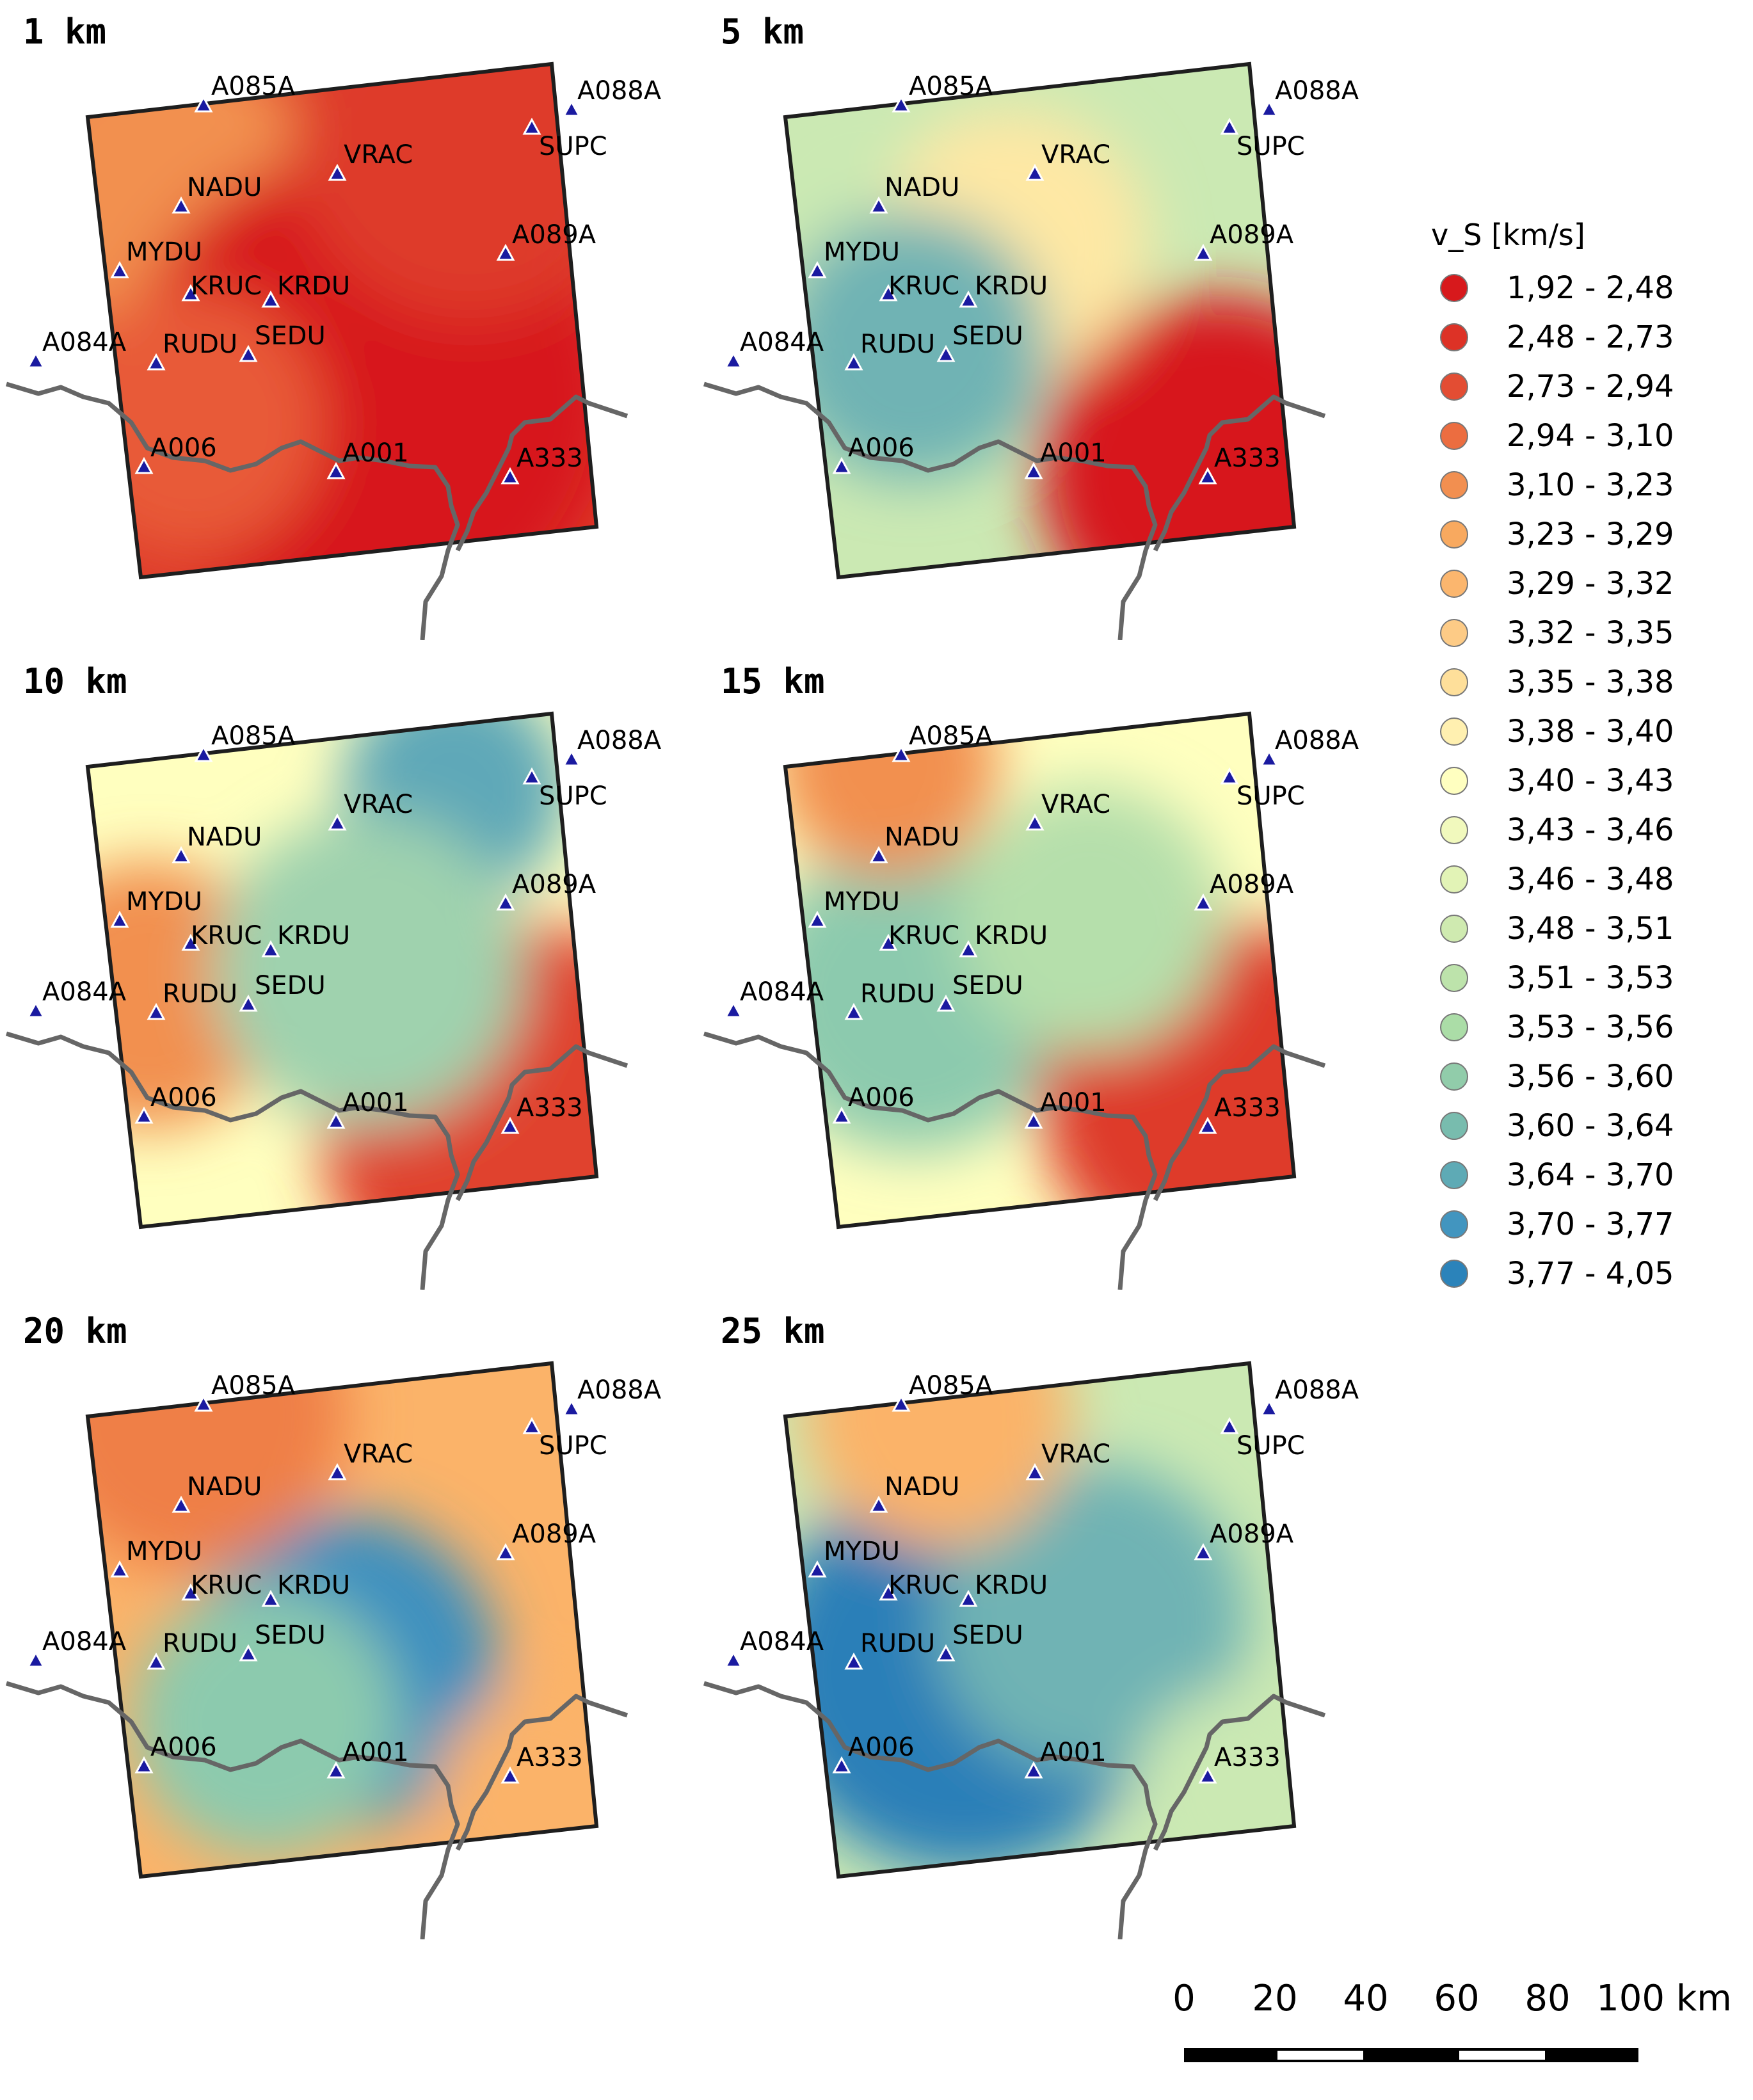  I want to click on station-label: VRAC, so click(1075, 1454).